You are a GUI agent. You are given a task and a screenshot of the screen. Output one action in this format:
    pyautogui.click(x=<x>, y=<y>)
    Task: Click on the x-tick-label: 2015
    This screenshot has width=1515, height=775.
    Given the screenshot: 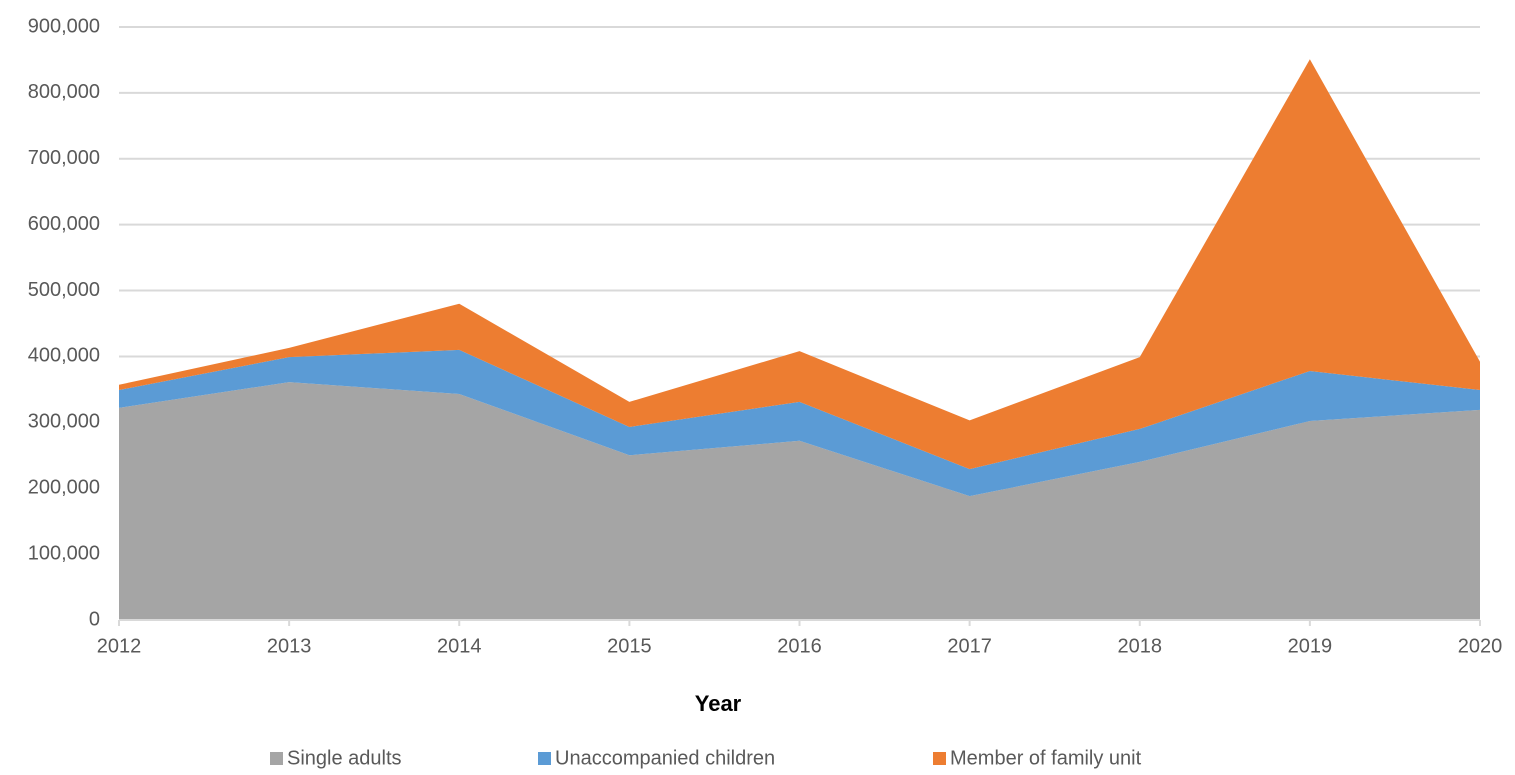 What is the action you would take?
    pyautogui.click(x=629, y=646)
    